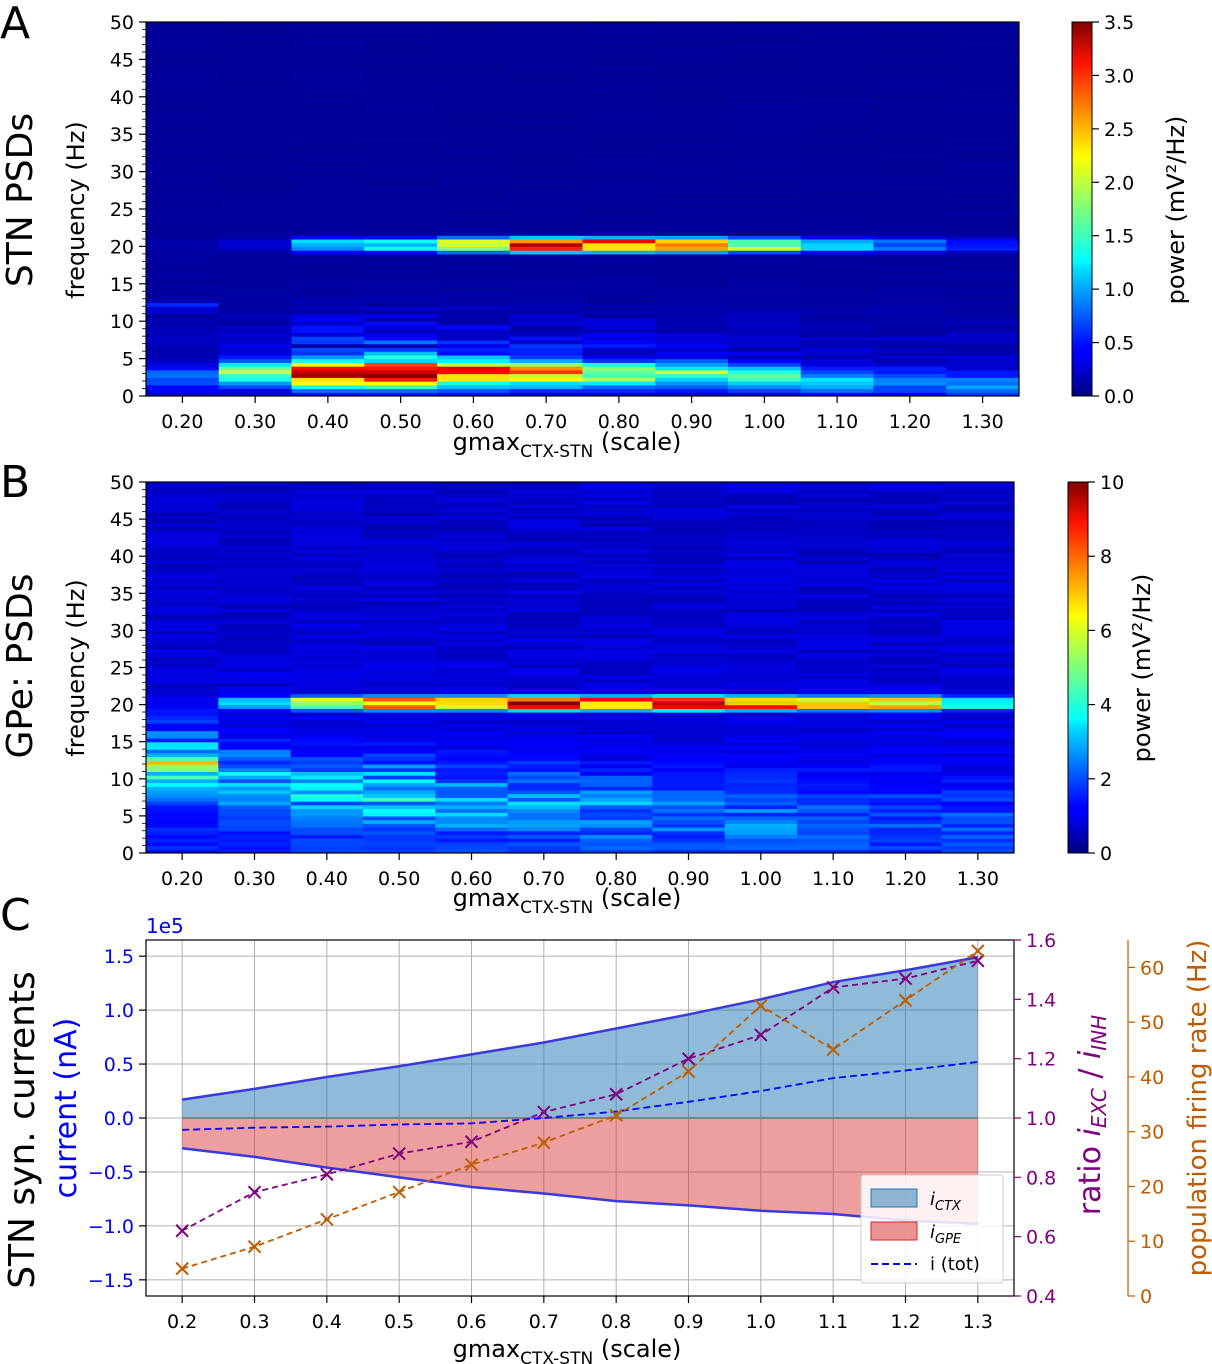 This screenshot has height=1364, width=1212. Describe the element at coordinates (111, 1281) in the screenshot. I see `current-tick-label: −1.5` at that location.